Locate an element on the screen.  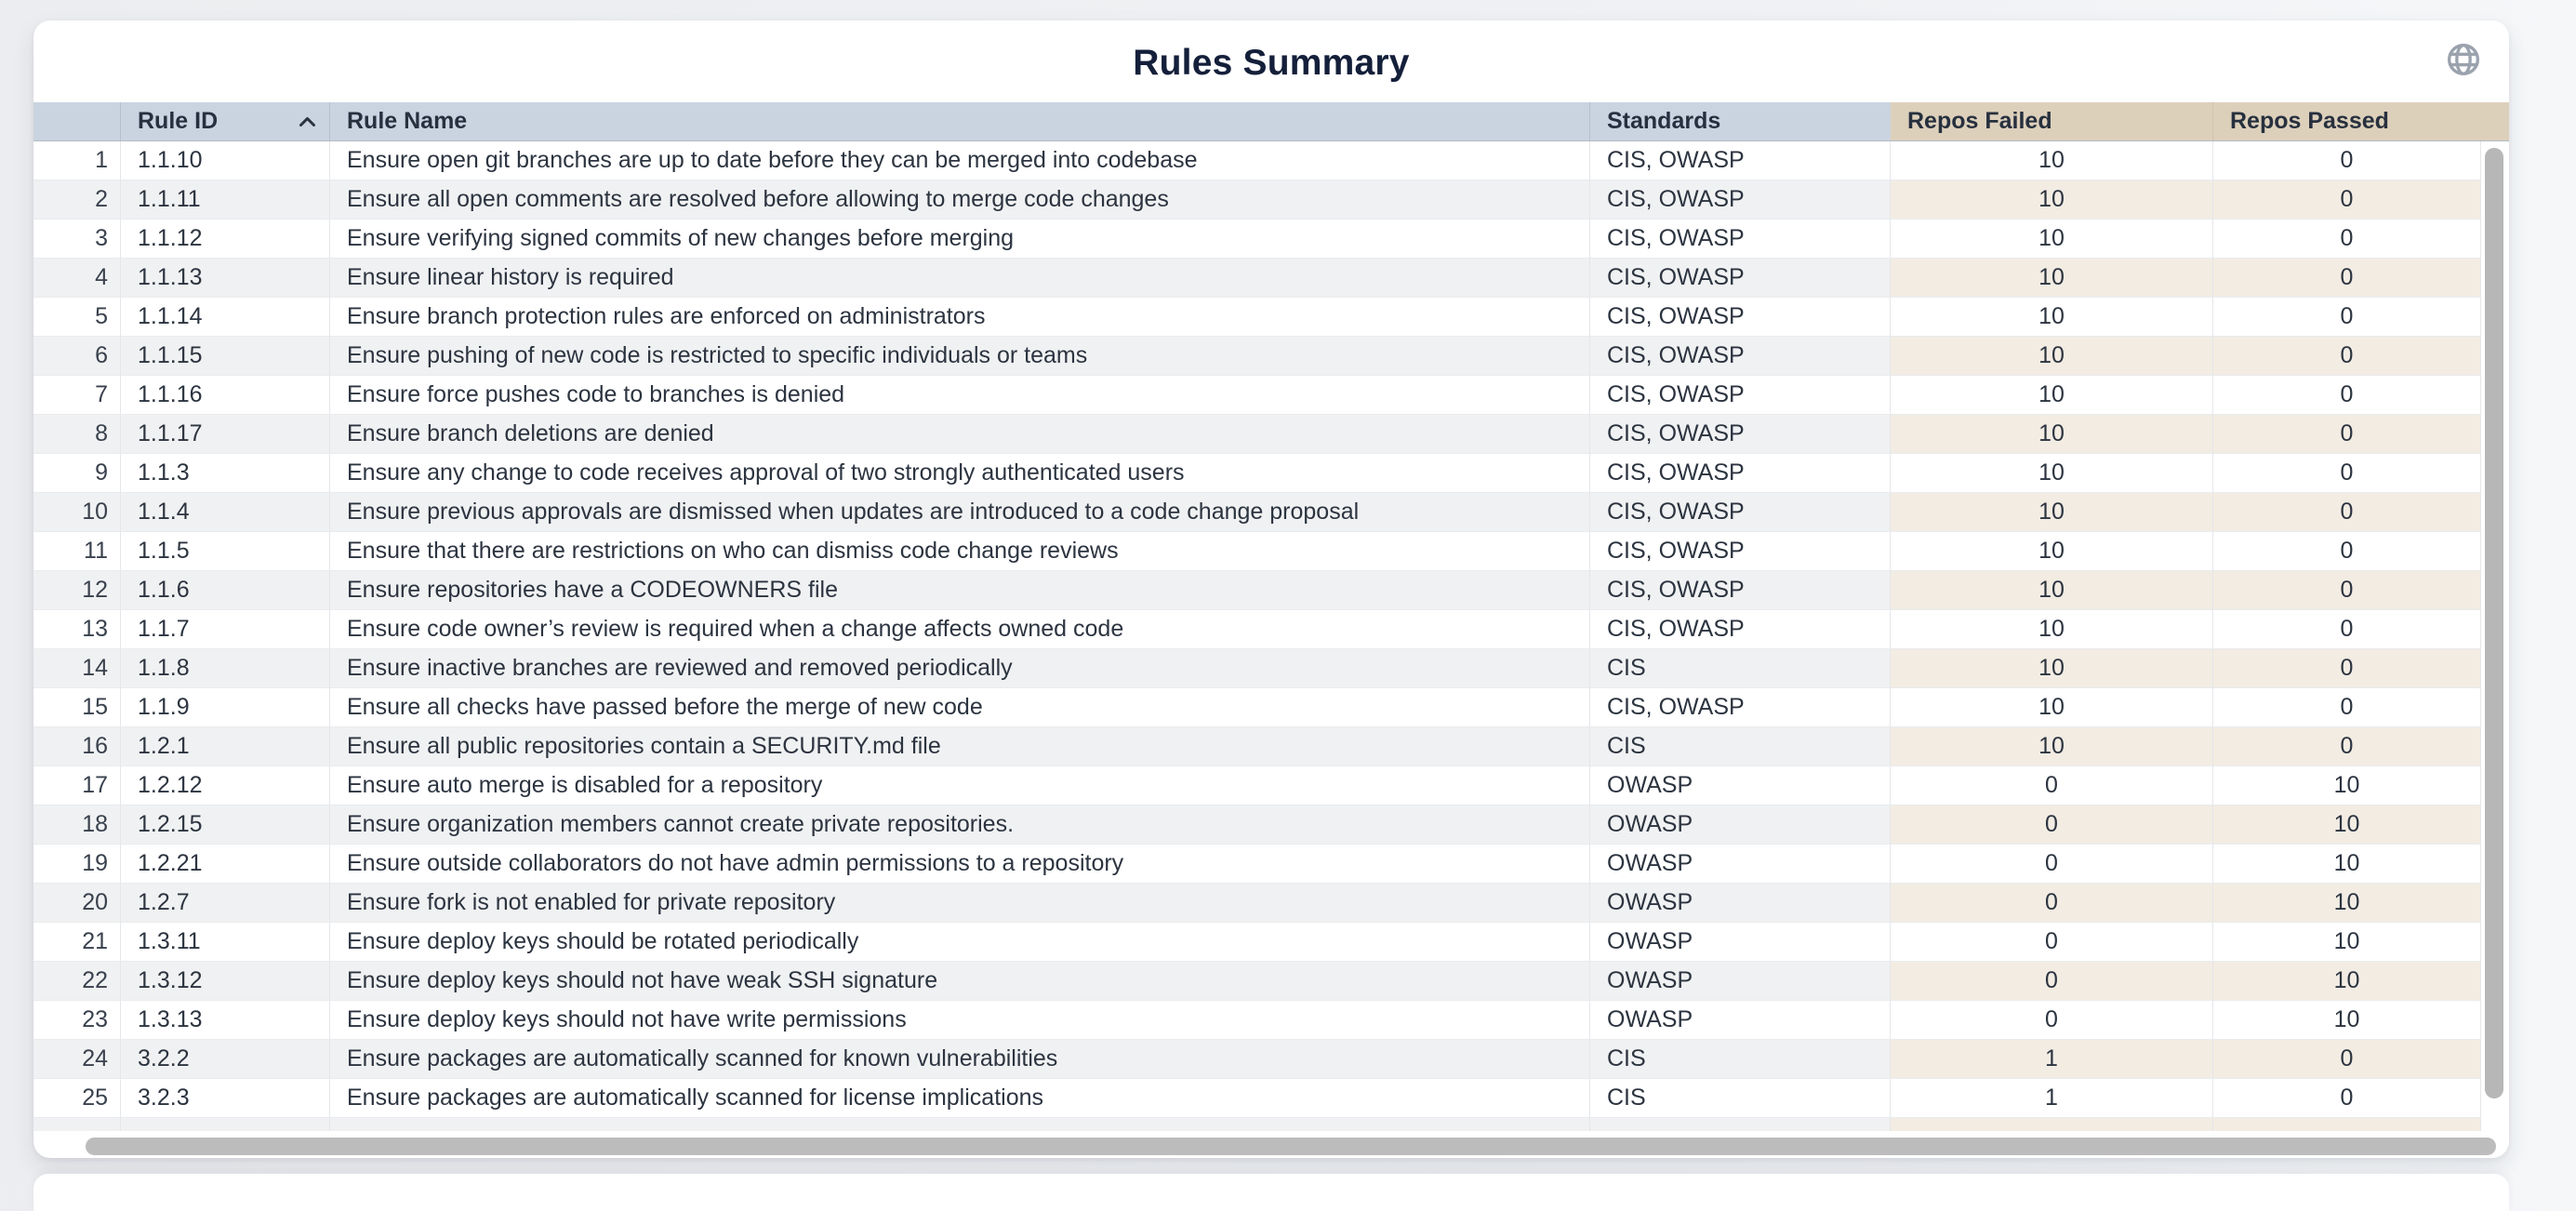
cell-rule-id: 1.3.12 is located at coordinates (225, 981).